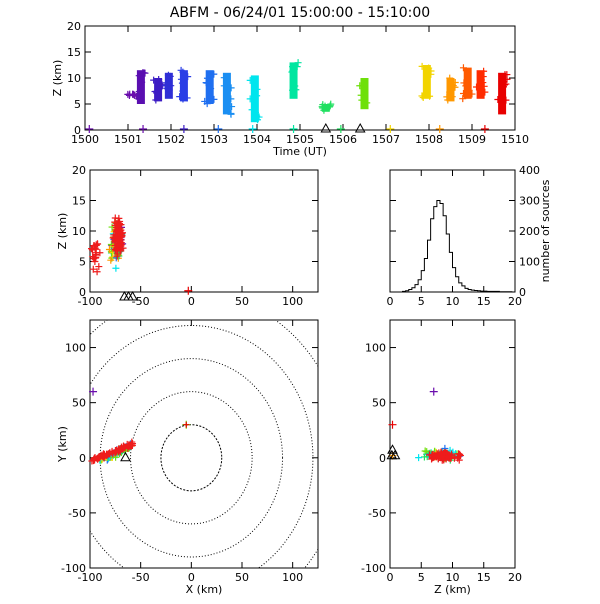 This screenshot has height=604, width=600. Describe the element at coordinates (77, 104) in the screenshot. I see `y-tick-label: 5` at that location.